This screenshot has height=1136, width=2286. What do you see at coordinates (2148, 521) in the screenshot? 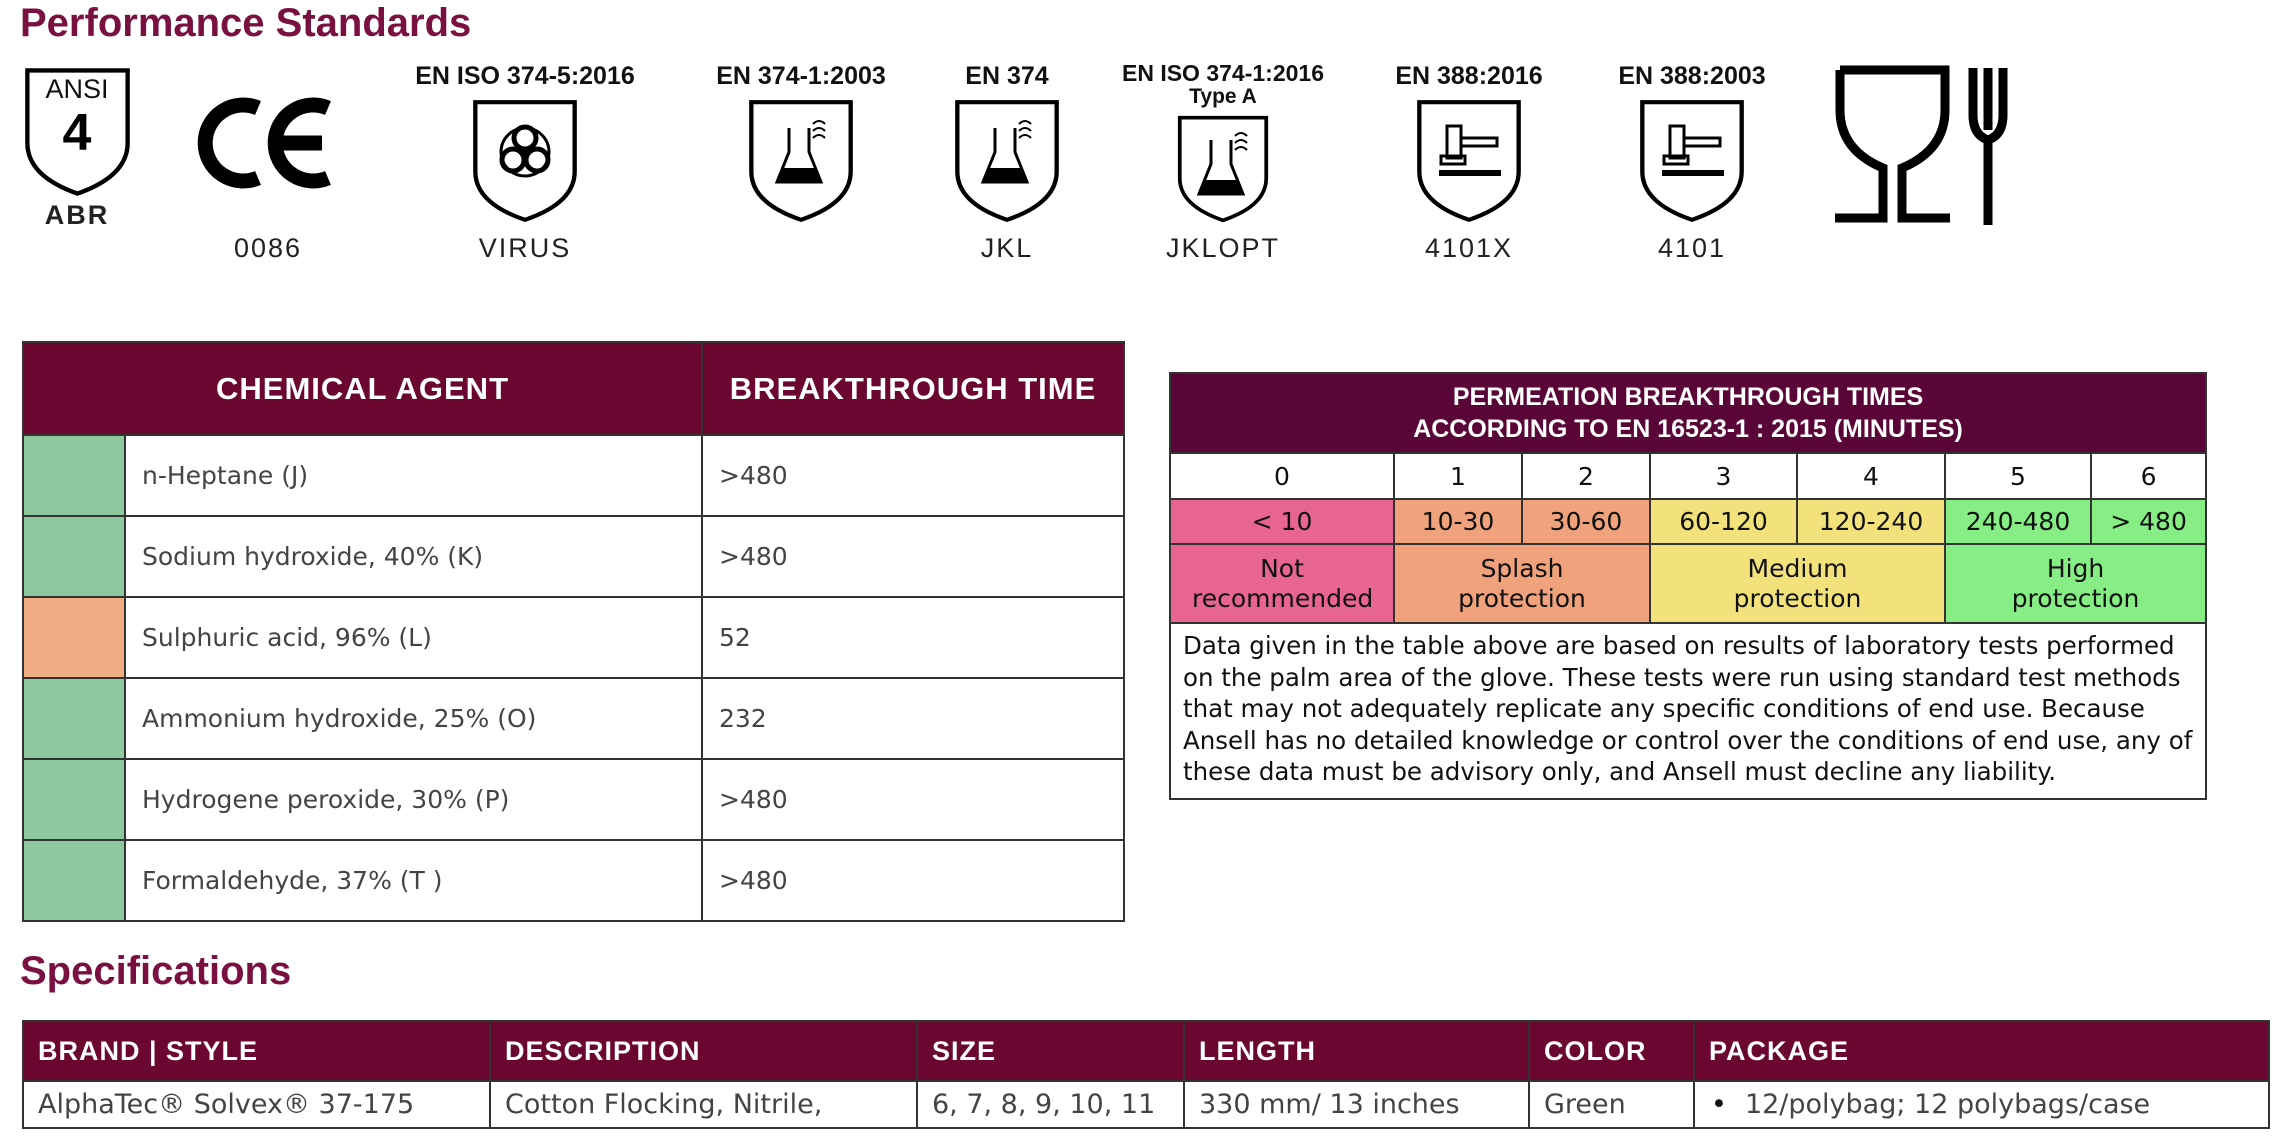
I see `range-cell: > 480` at bounding box center [2148, 521].